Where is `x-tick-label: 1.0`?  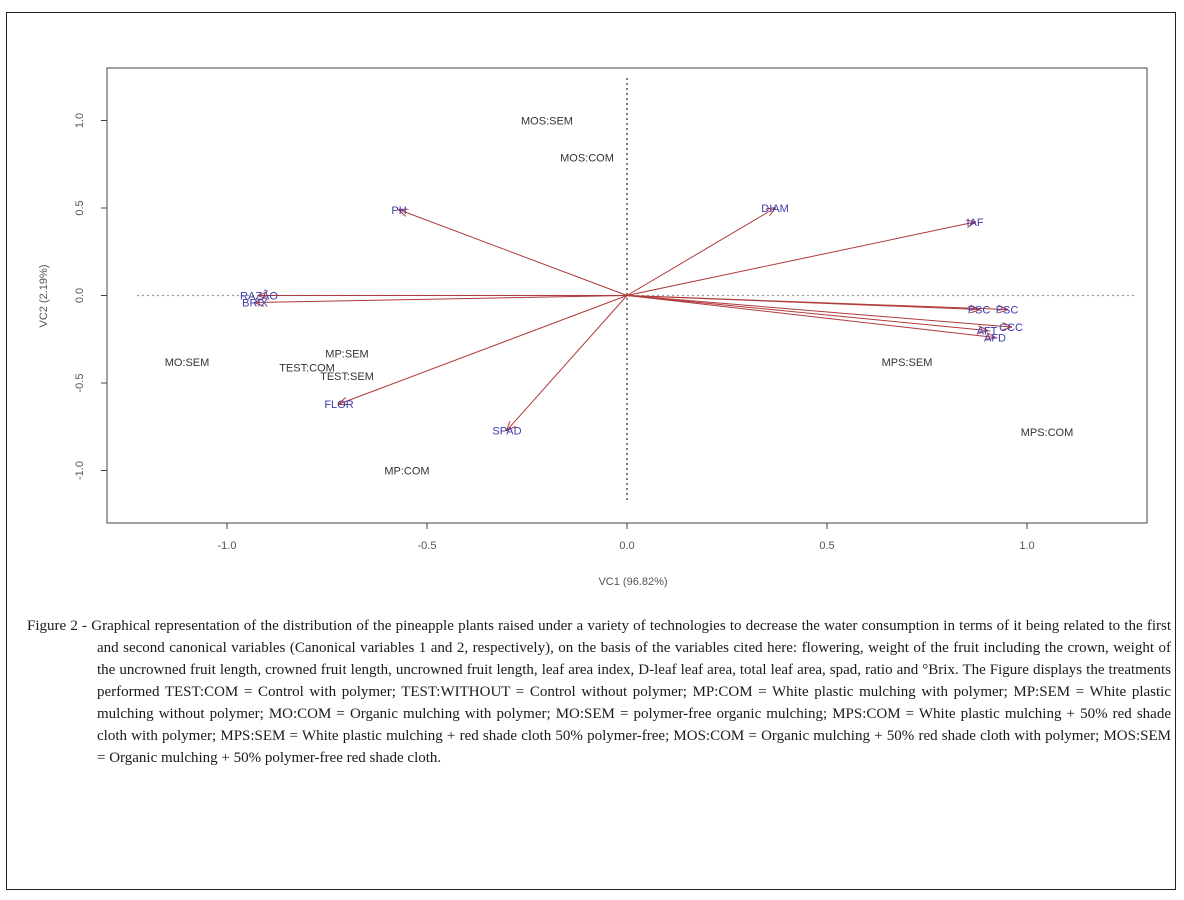 x-tick-label: 1.0 is located at coordinates (1026, 546).